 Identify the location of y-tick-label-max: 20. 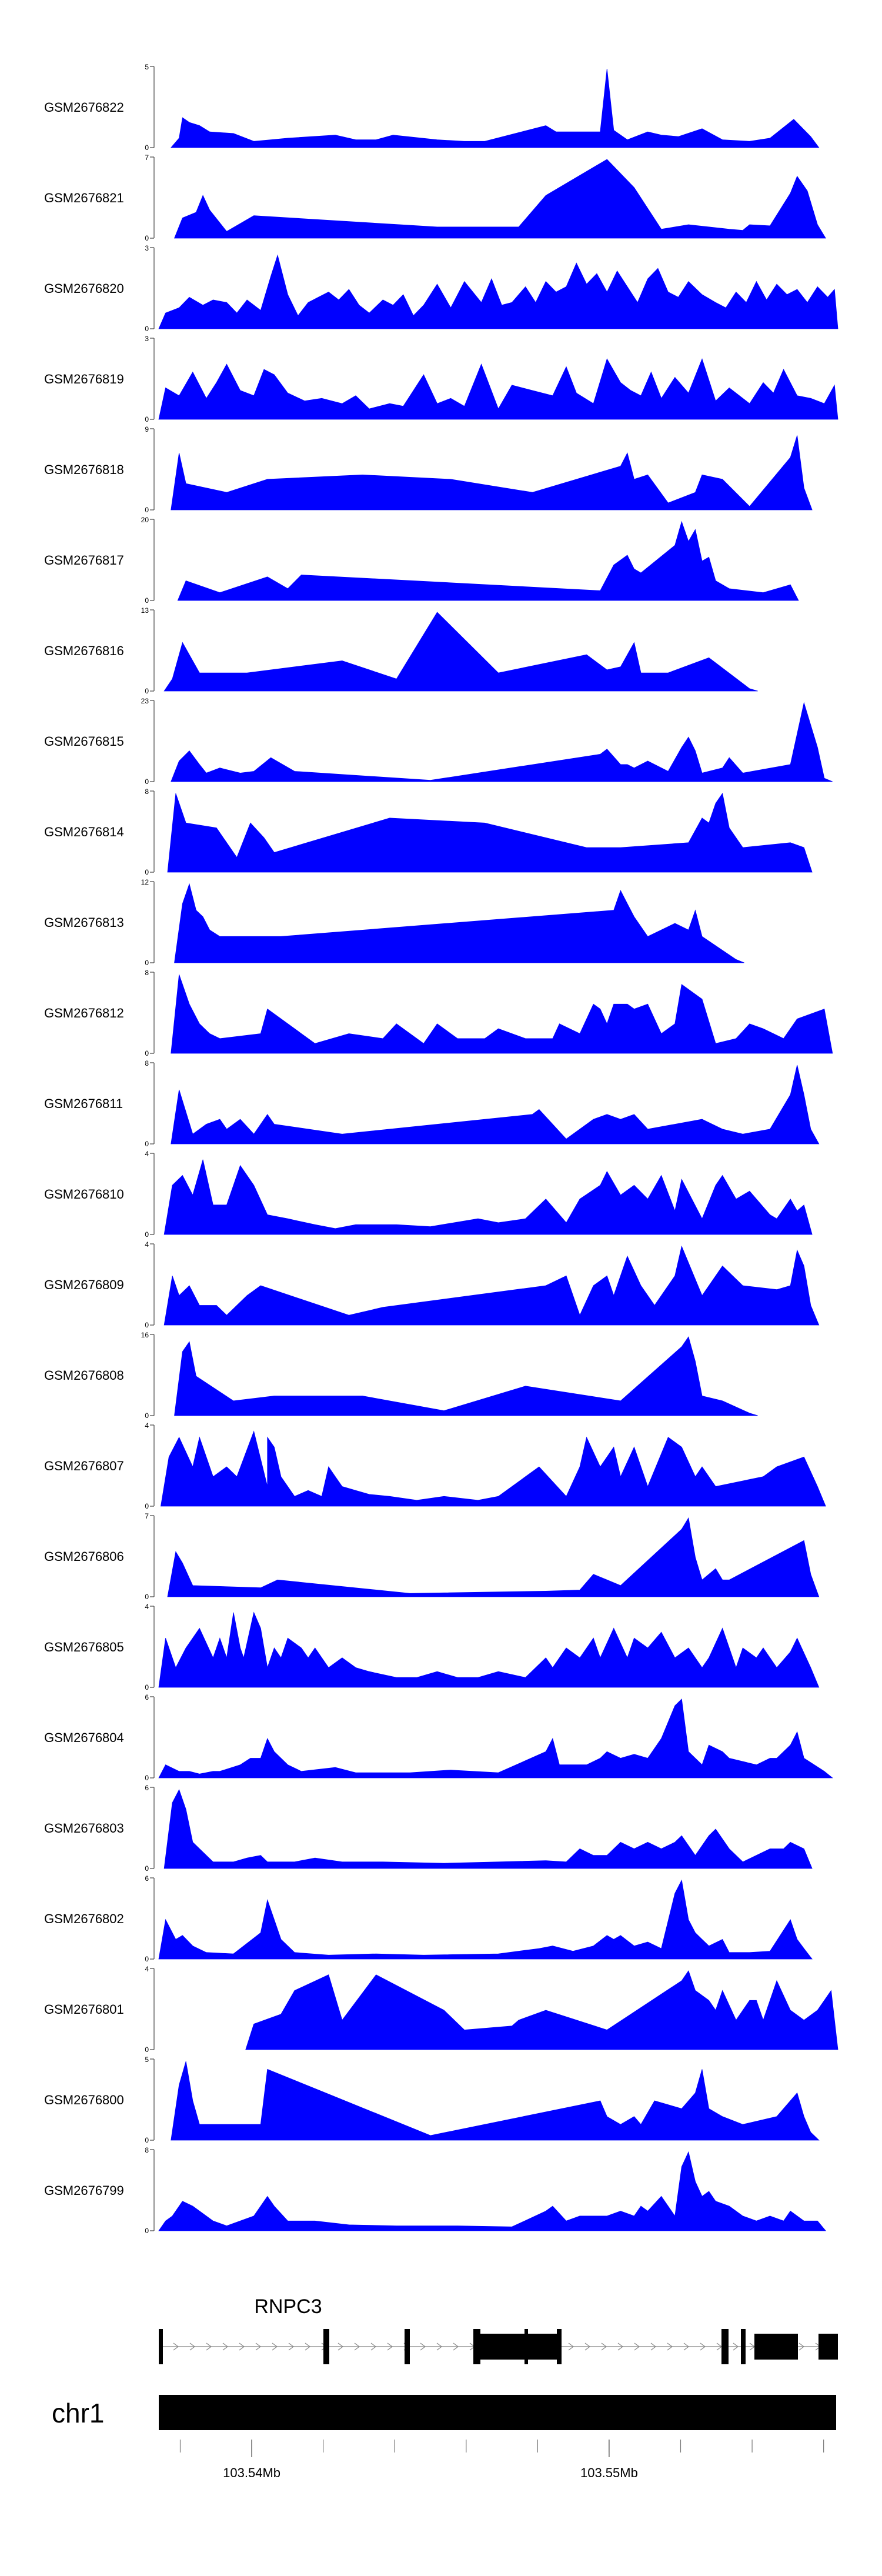
(145, 520).